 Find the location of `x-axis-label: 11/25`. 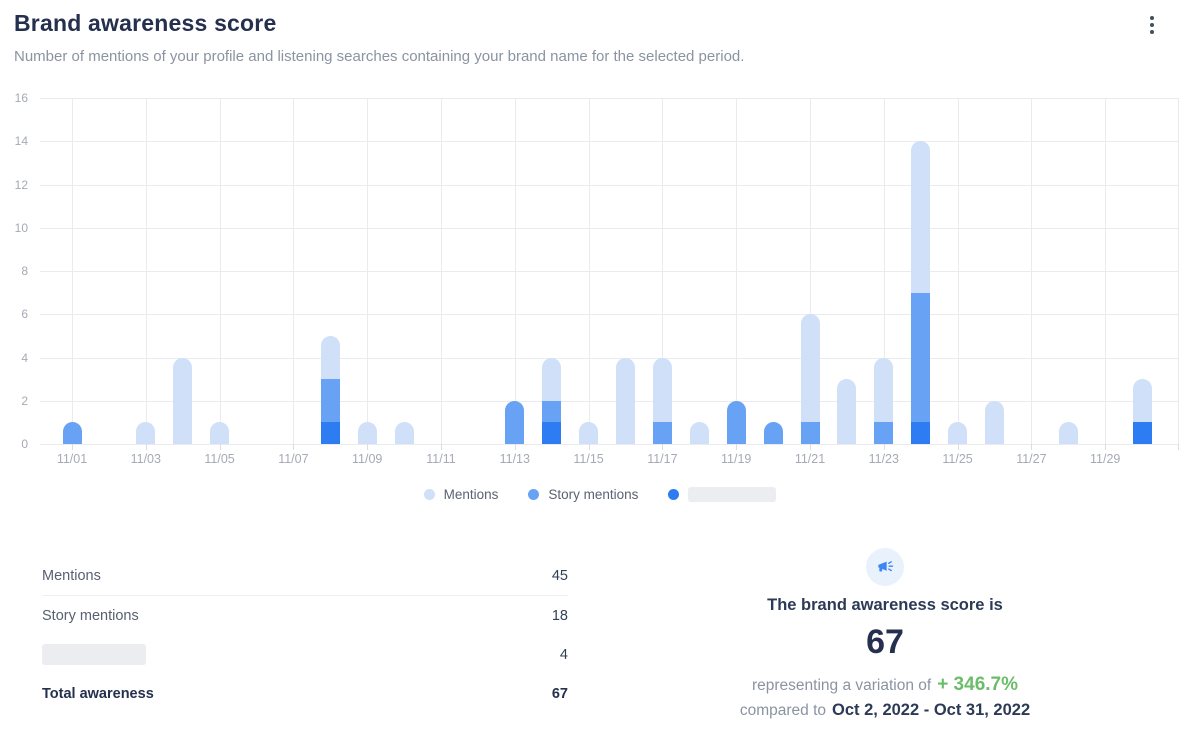

x-axis-label: 11/25 is located at coordinates (957, 459).